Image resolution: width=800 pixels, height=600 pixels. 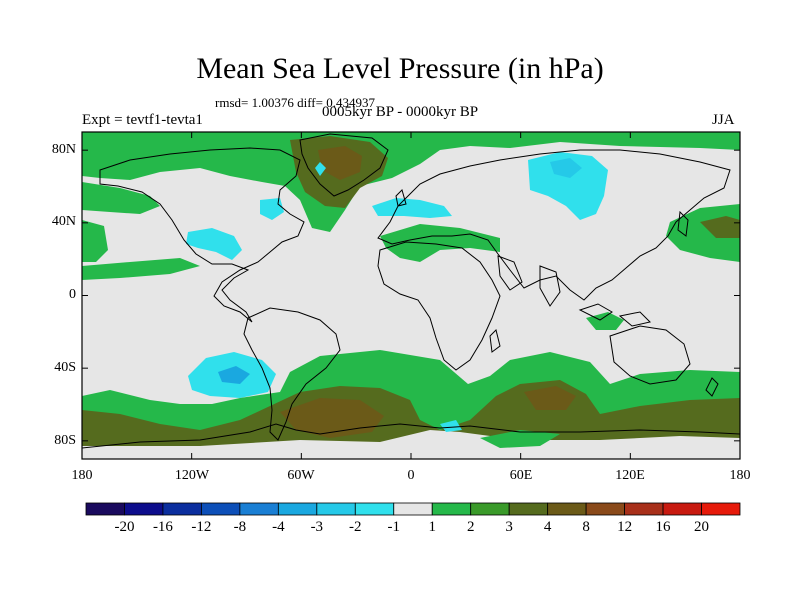 What do you see at coordinates (550, 398) in the screenshot?
I see `contour-brown-southern-east` at bounding box center [550, 398].